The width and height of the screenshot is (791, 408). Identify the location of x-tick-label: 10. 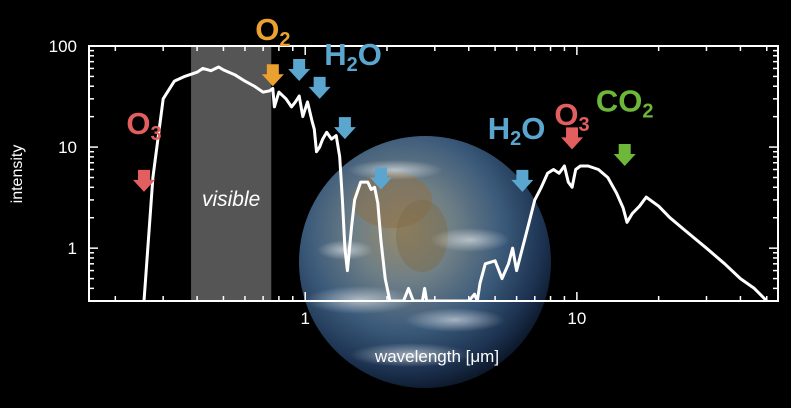
(576, 318).